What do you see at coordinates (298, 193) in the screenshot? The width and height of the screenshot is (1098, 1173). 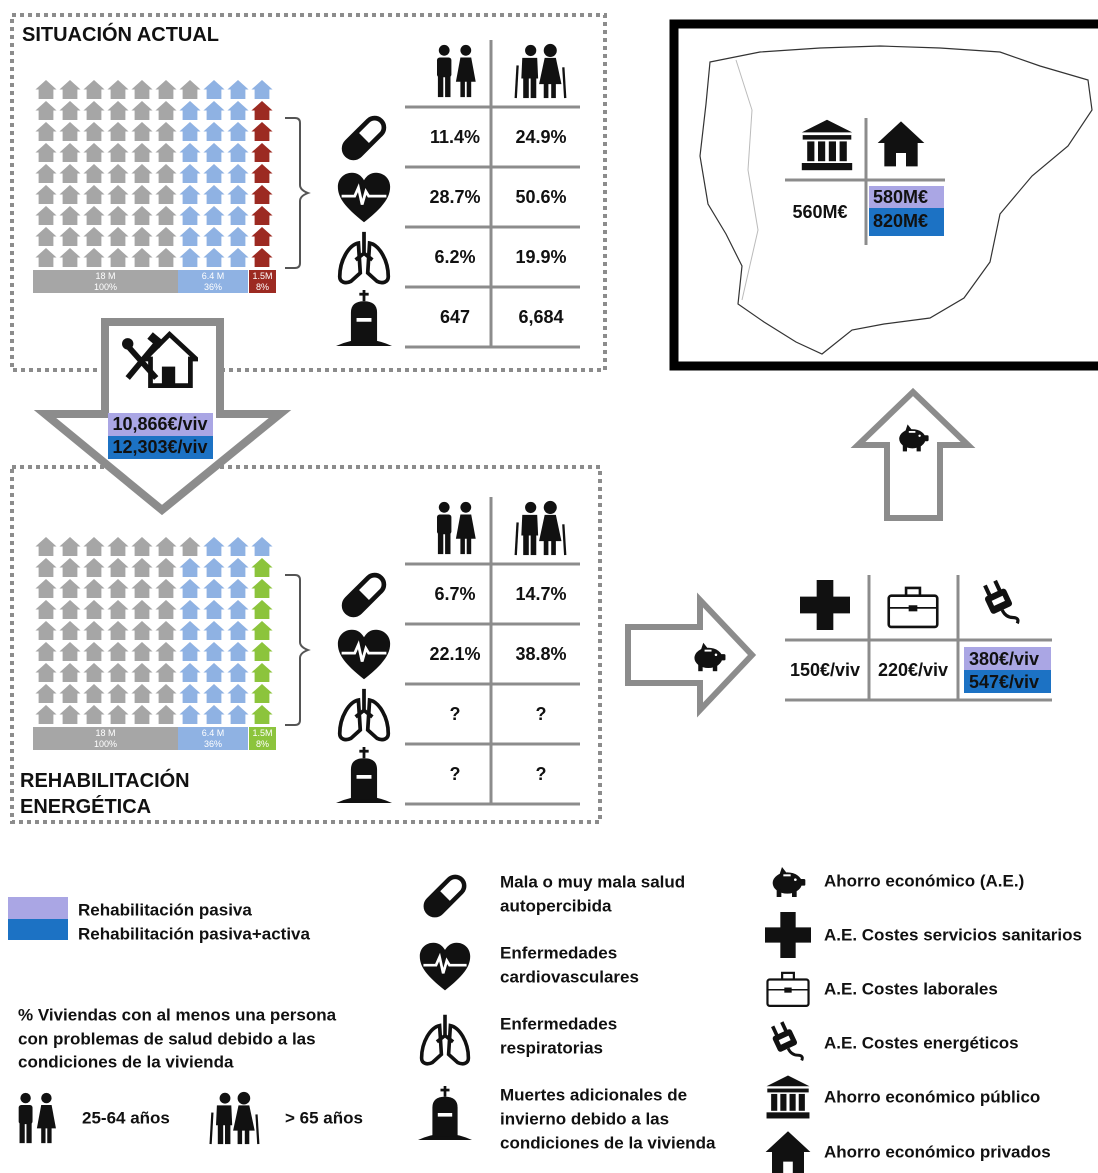 I see `bracket` at bounding box center [298, 193].